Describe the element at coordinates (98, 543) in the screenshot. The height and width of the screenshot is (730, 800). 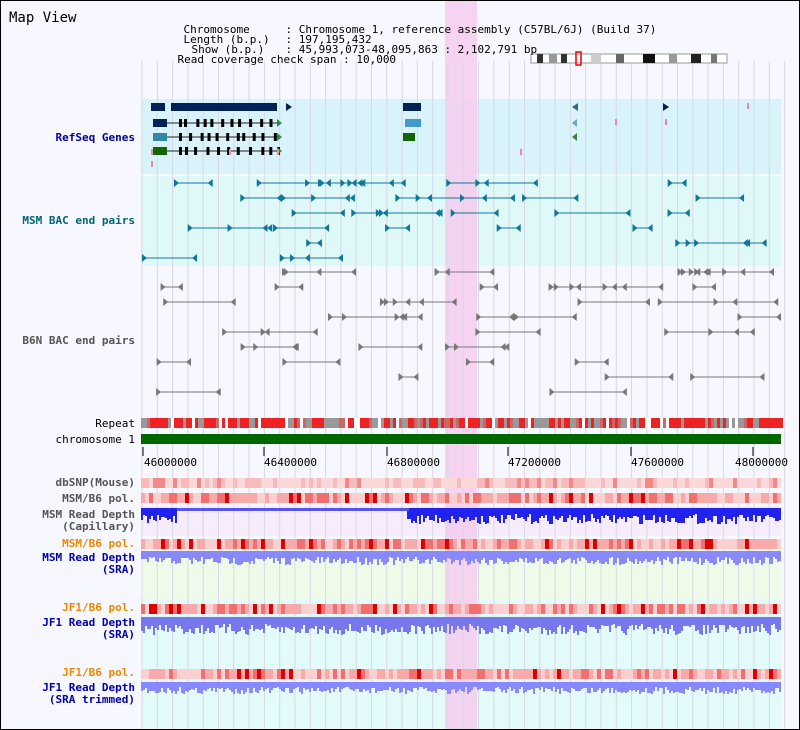
I see `track-label-msm-b6-pol-2: MSM/B6 pol.` at that location.